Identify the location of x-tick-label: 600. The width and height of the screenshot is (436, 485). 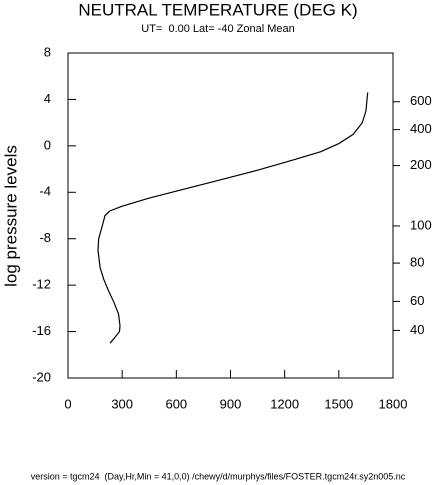
(176, 403).